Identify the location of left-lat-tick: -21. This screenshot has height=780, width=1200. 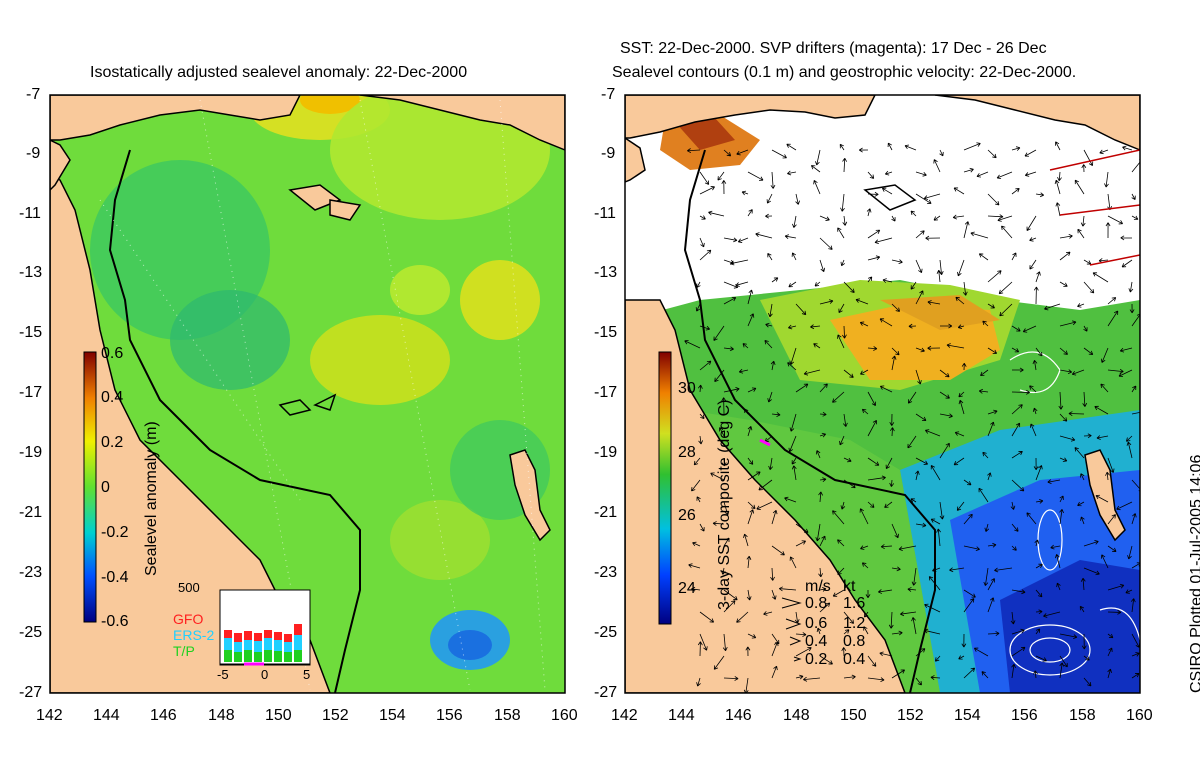
(31, 512).